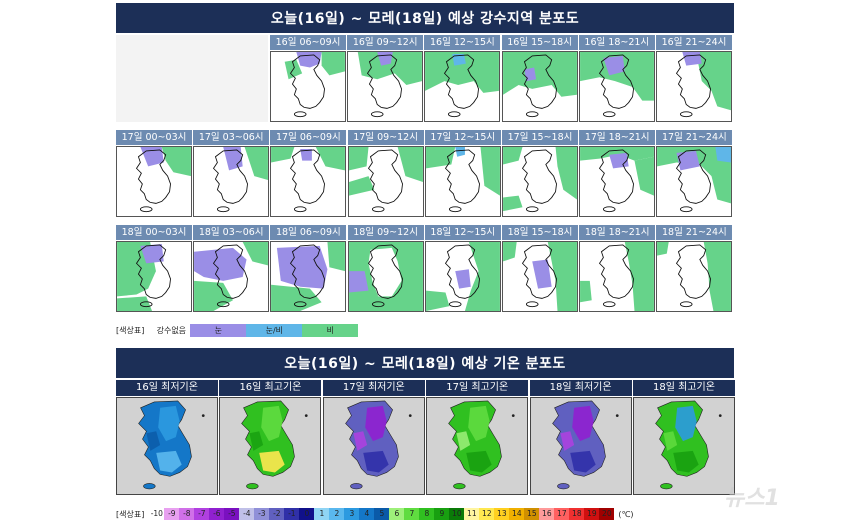 The width and height of the screenshot is (850, 532). I want to click on precip-legend-label: [색상표], so click(130, 330).